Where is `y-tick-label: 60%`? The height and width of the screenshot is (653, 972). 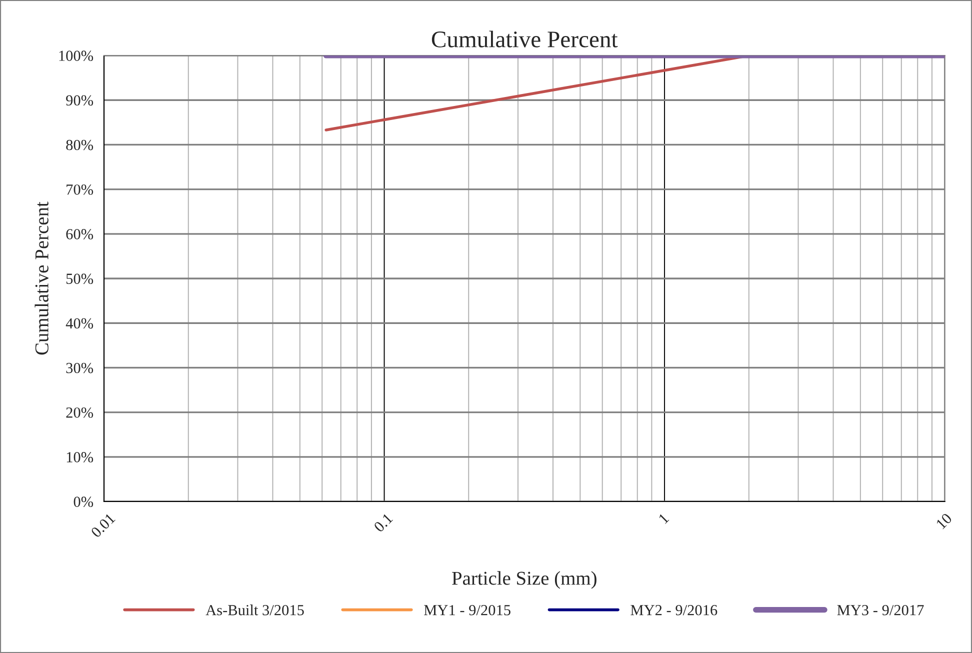 y-tick-label: 60% is located at coordinates (80, 234).